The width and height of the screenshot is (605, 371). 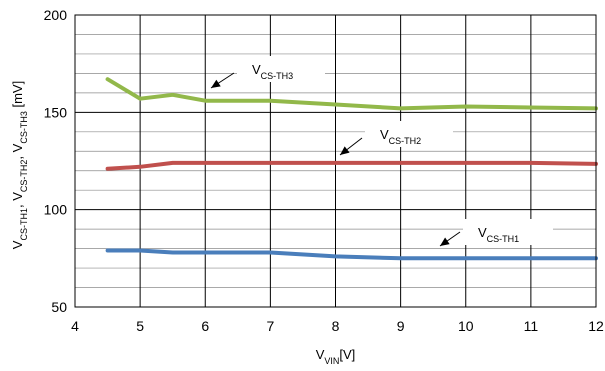 I want to click on x-tick-label: 5, so click(x=140, y=326).